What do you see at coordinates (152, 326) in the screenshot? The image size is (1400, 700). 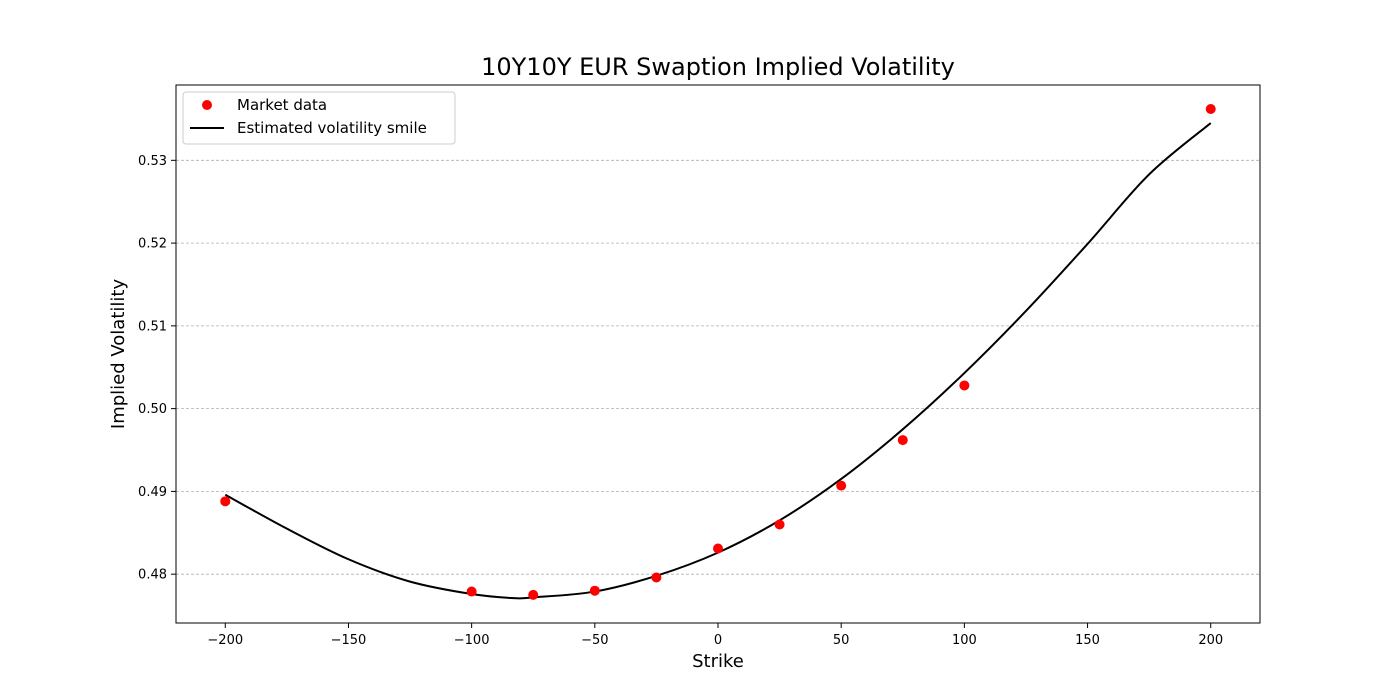 I see `y-tick-label: 0.51` at bounding box center [152, 326].